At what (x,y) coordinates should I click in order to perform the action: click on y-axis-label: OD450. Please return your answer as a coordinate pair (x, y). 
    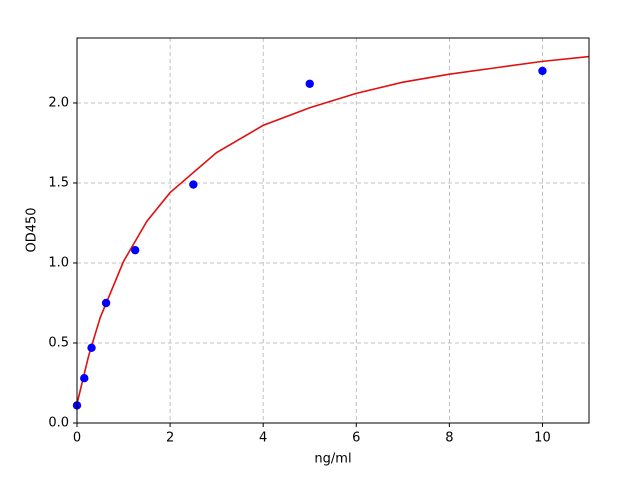
    Looking at the image, I should click on (32, 229).